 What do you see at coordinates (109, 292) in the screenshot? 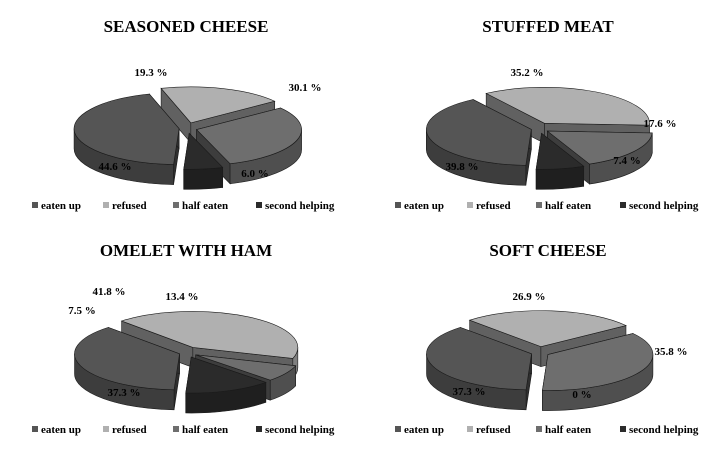
I see `data-label: 41.8 %` at bounding box center [109, 292].